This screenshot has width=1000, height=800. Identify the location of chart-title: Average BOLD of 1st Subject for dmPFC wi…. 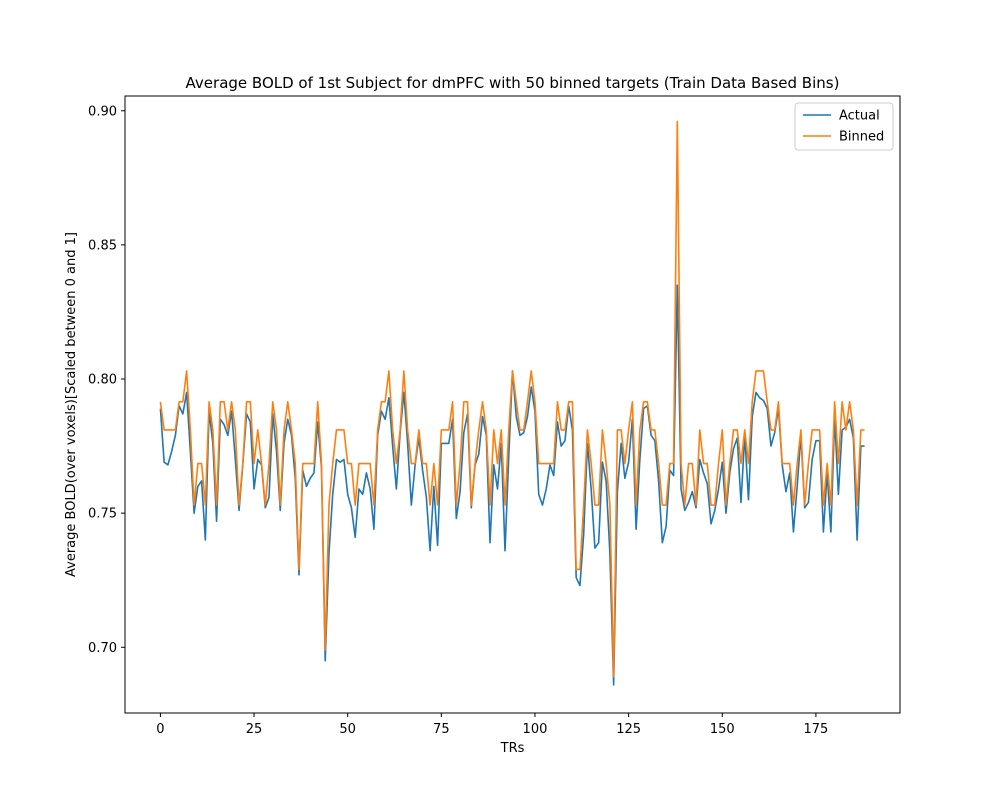
(513, 83).